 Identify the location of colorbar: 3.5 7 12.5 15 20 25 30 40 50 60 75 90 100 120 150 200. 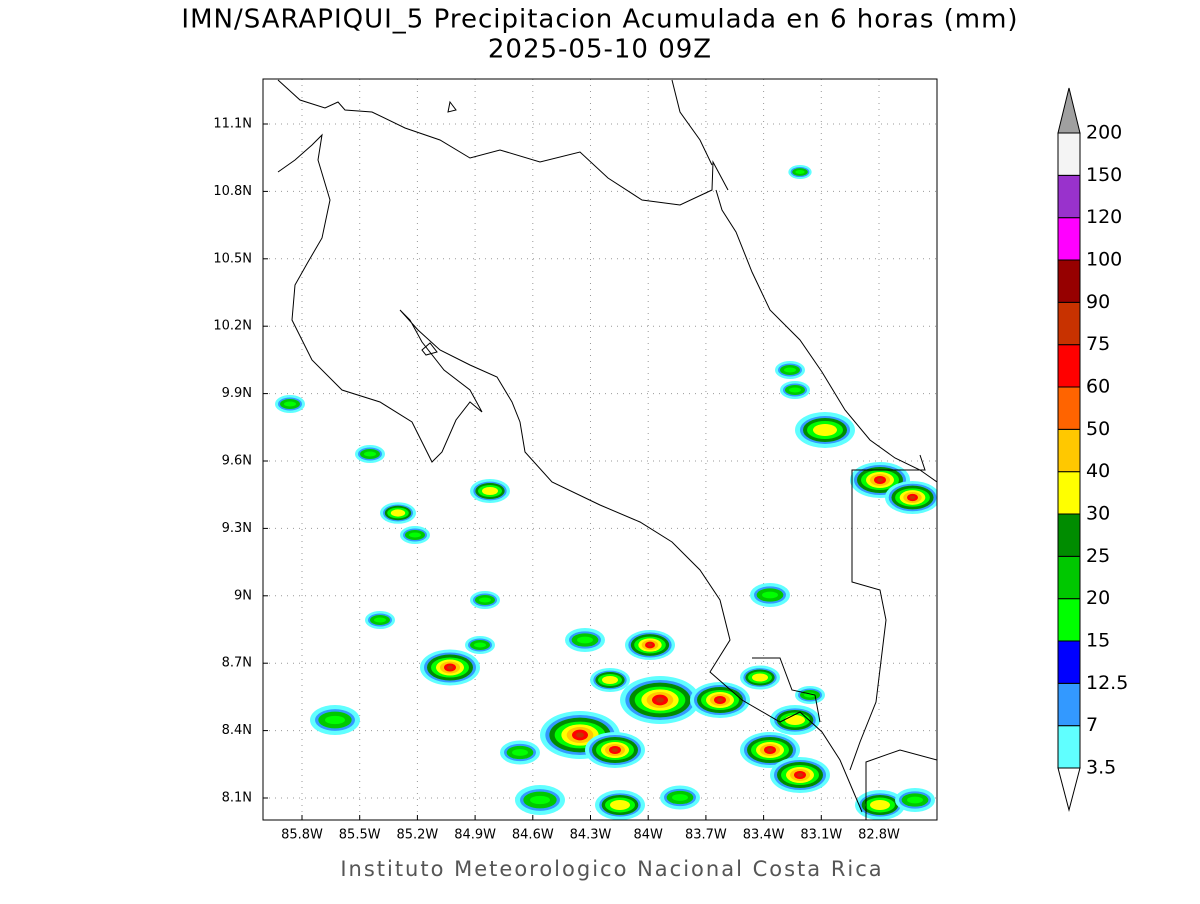
(1092, 449).